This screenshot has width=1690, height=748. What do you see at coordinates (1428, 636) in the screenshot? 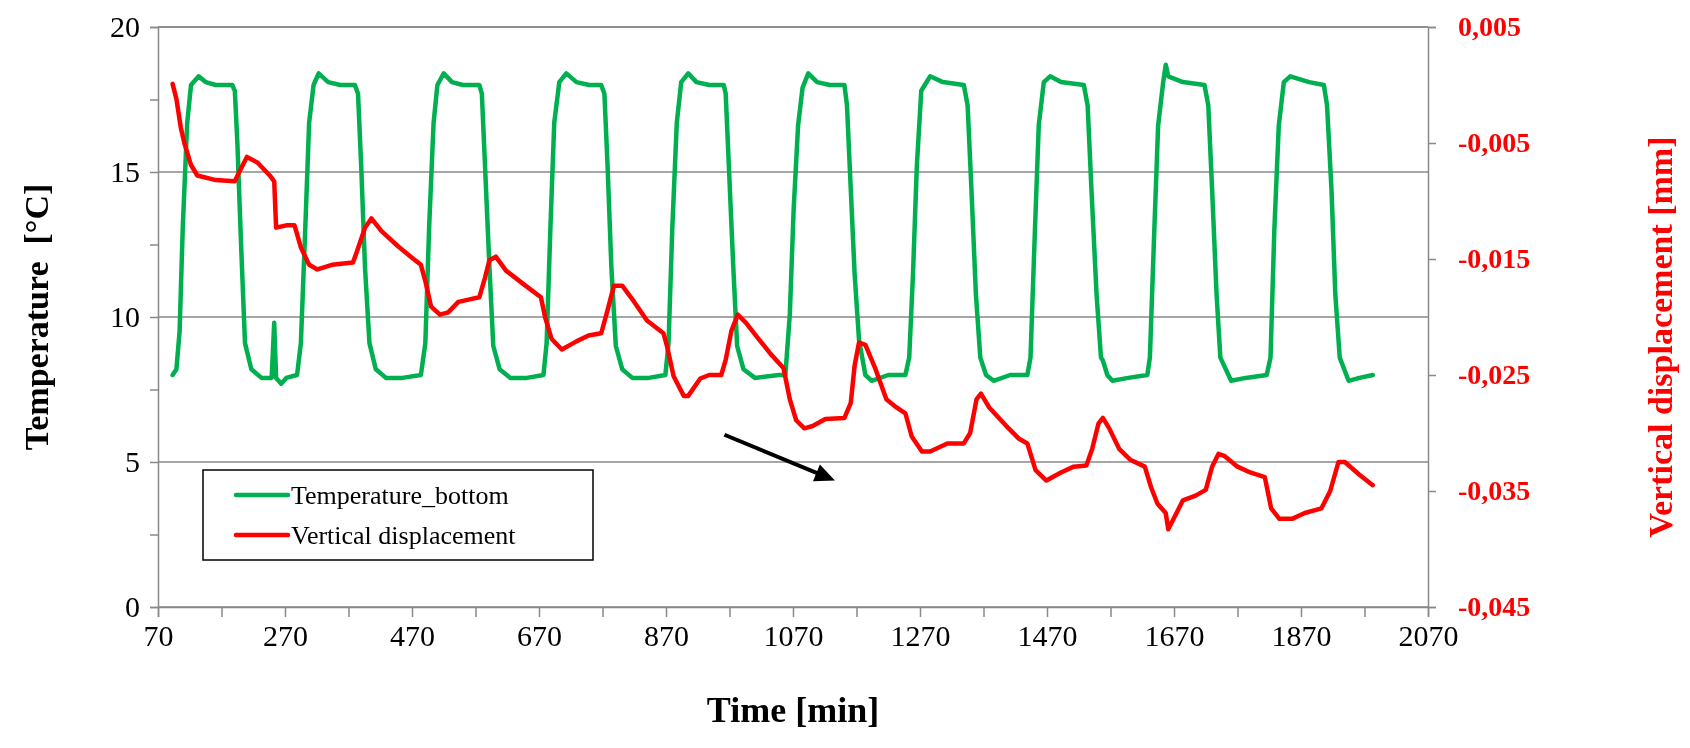
I see `x-tick-label: 2070` at bounding box center [1428, 636].